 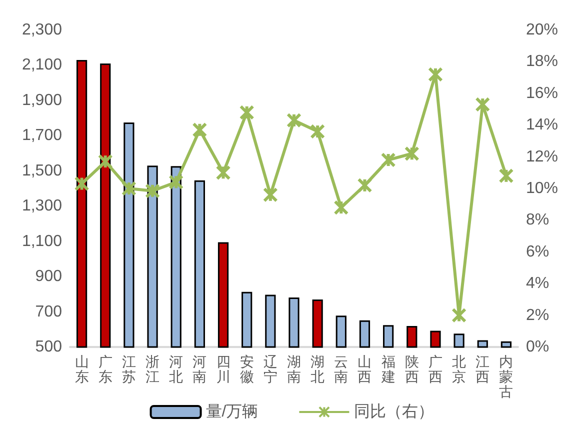 What do you see at coordinates (542, 93) in the screenshot?
I see `y2-tick-label: 16%` at bounding box center [542, 93].